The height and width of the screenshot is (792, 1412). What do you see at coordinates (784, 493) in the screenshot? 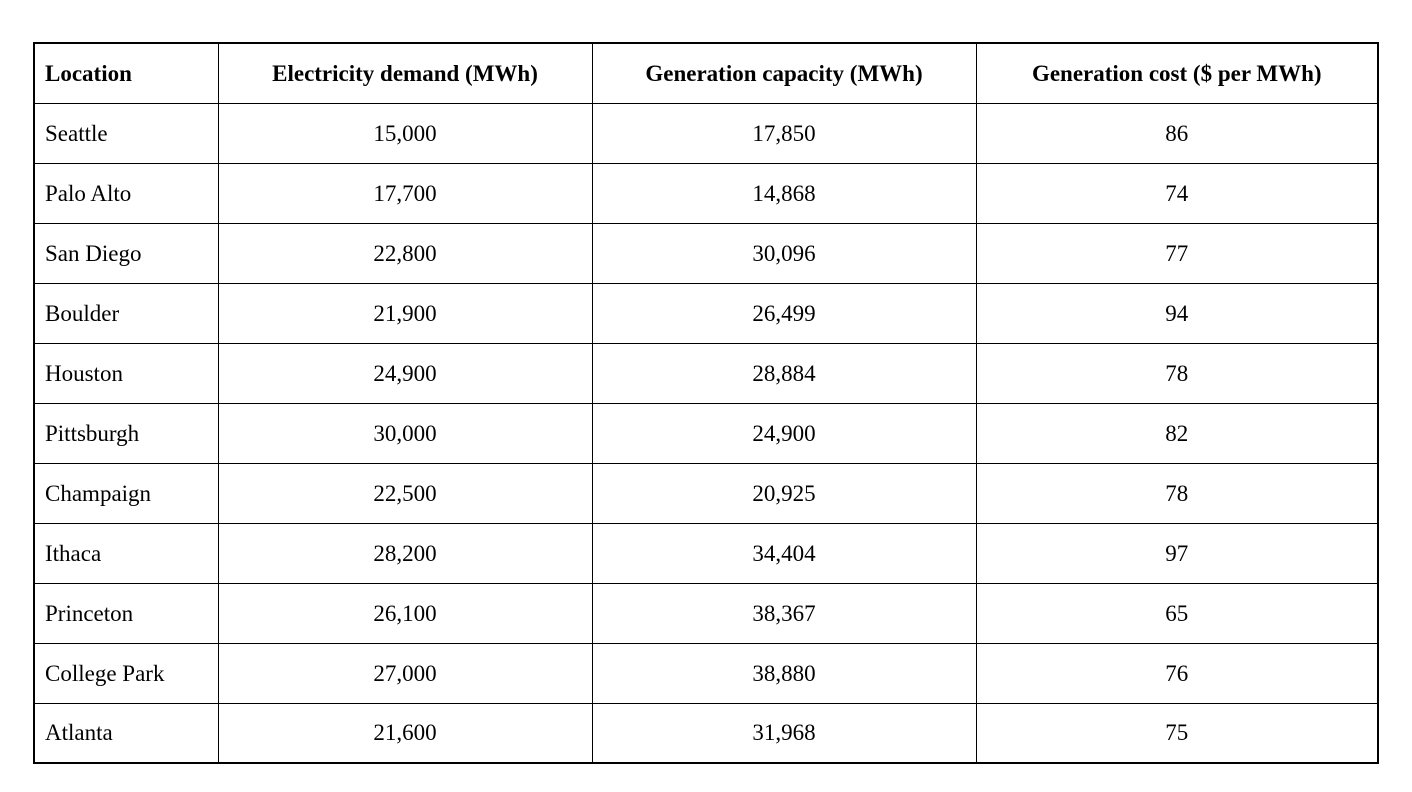
I see `cell-capacity: 20,925` at bounding box center [784, 493].